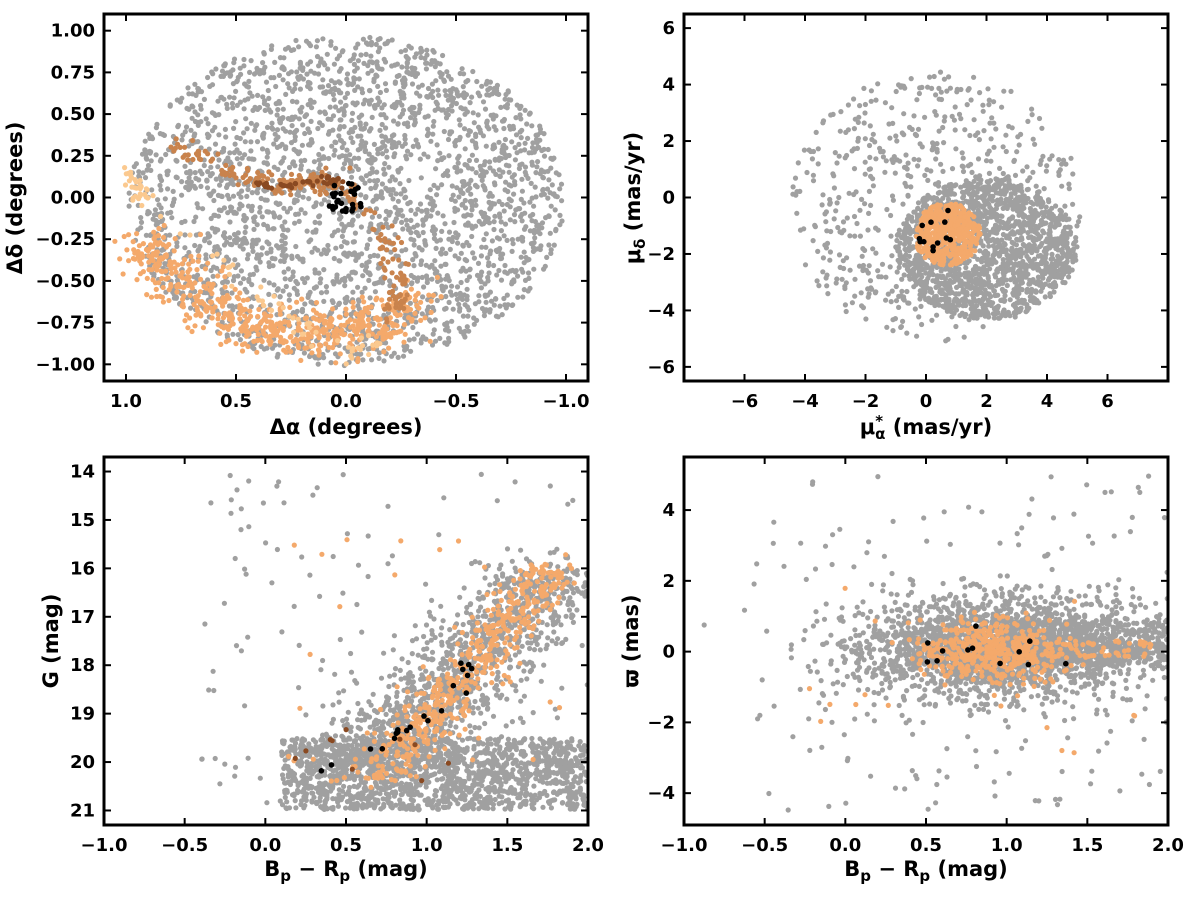 The image size is (1200, 900). What do you see at coordinates (73, 114) in the screenshot?
I see `y-tick-label: 0.50` at bounding box center [73, 114].